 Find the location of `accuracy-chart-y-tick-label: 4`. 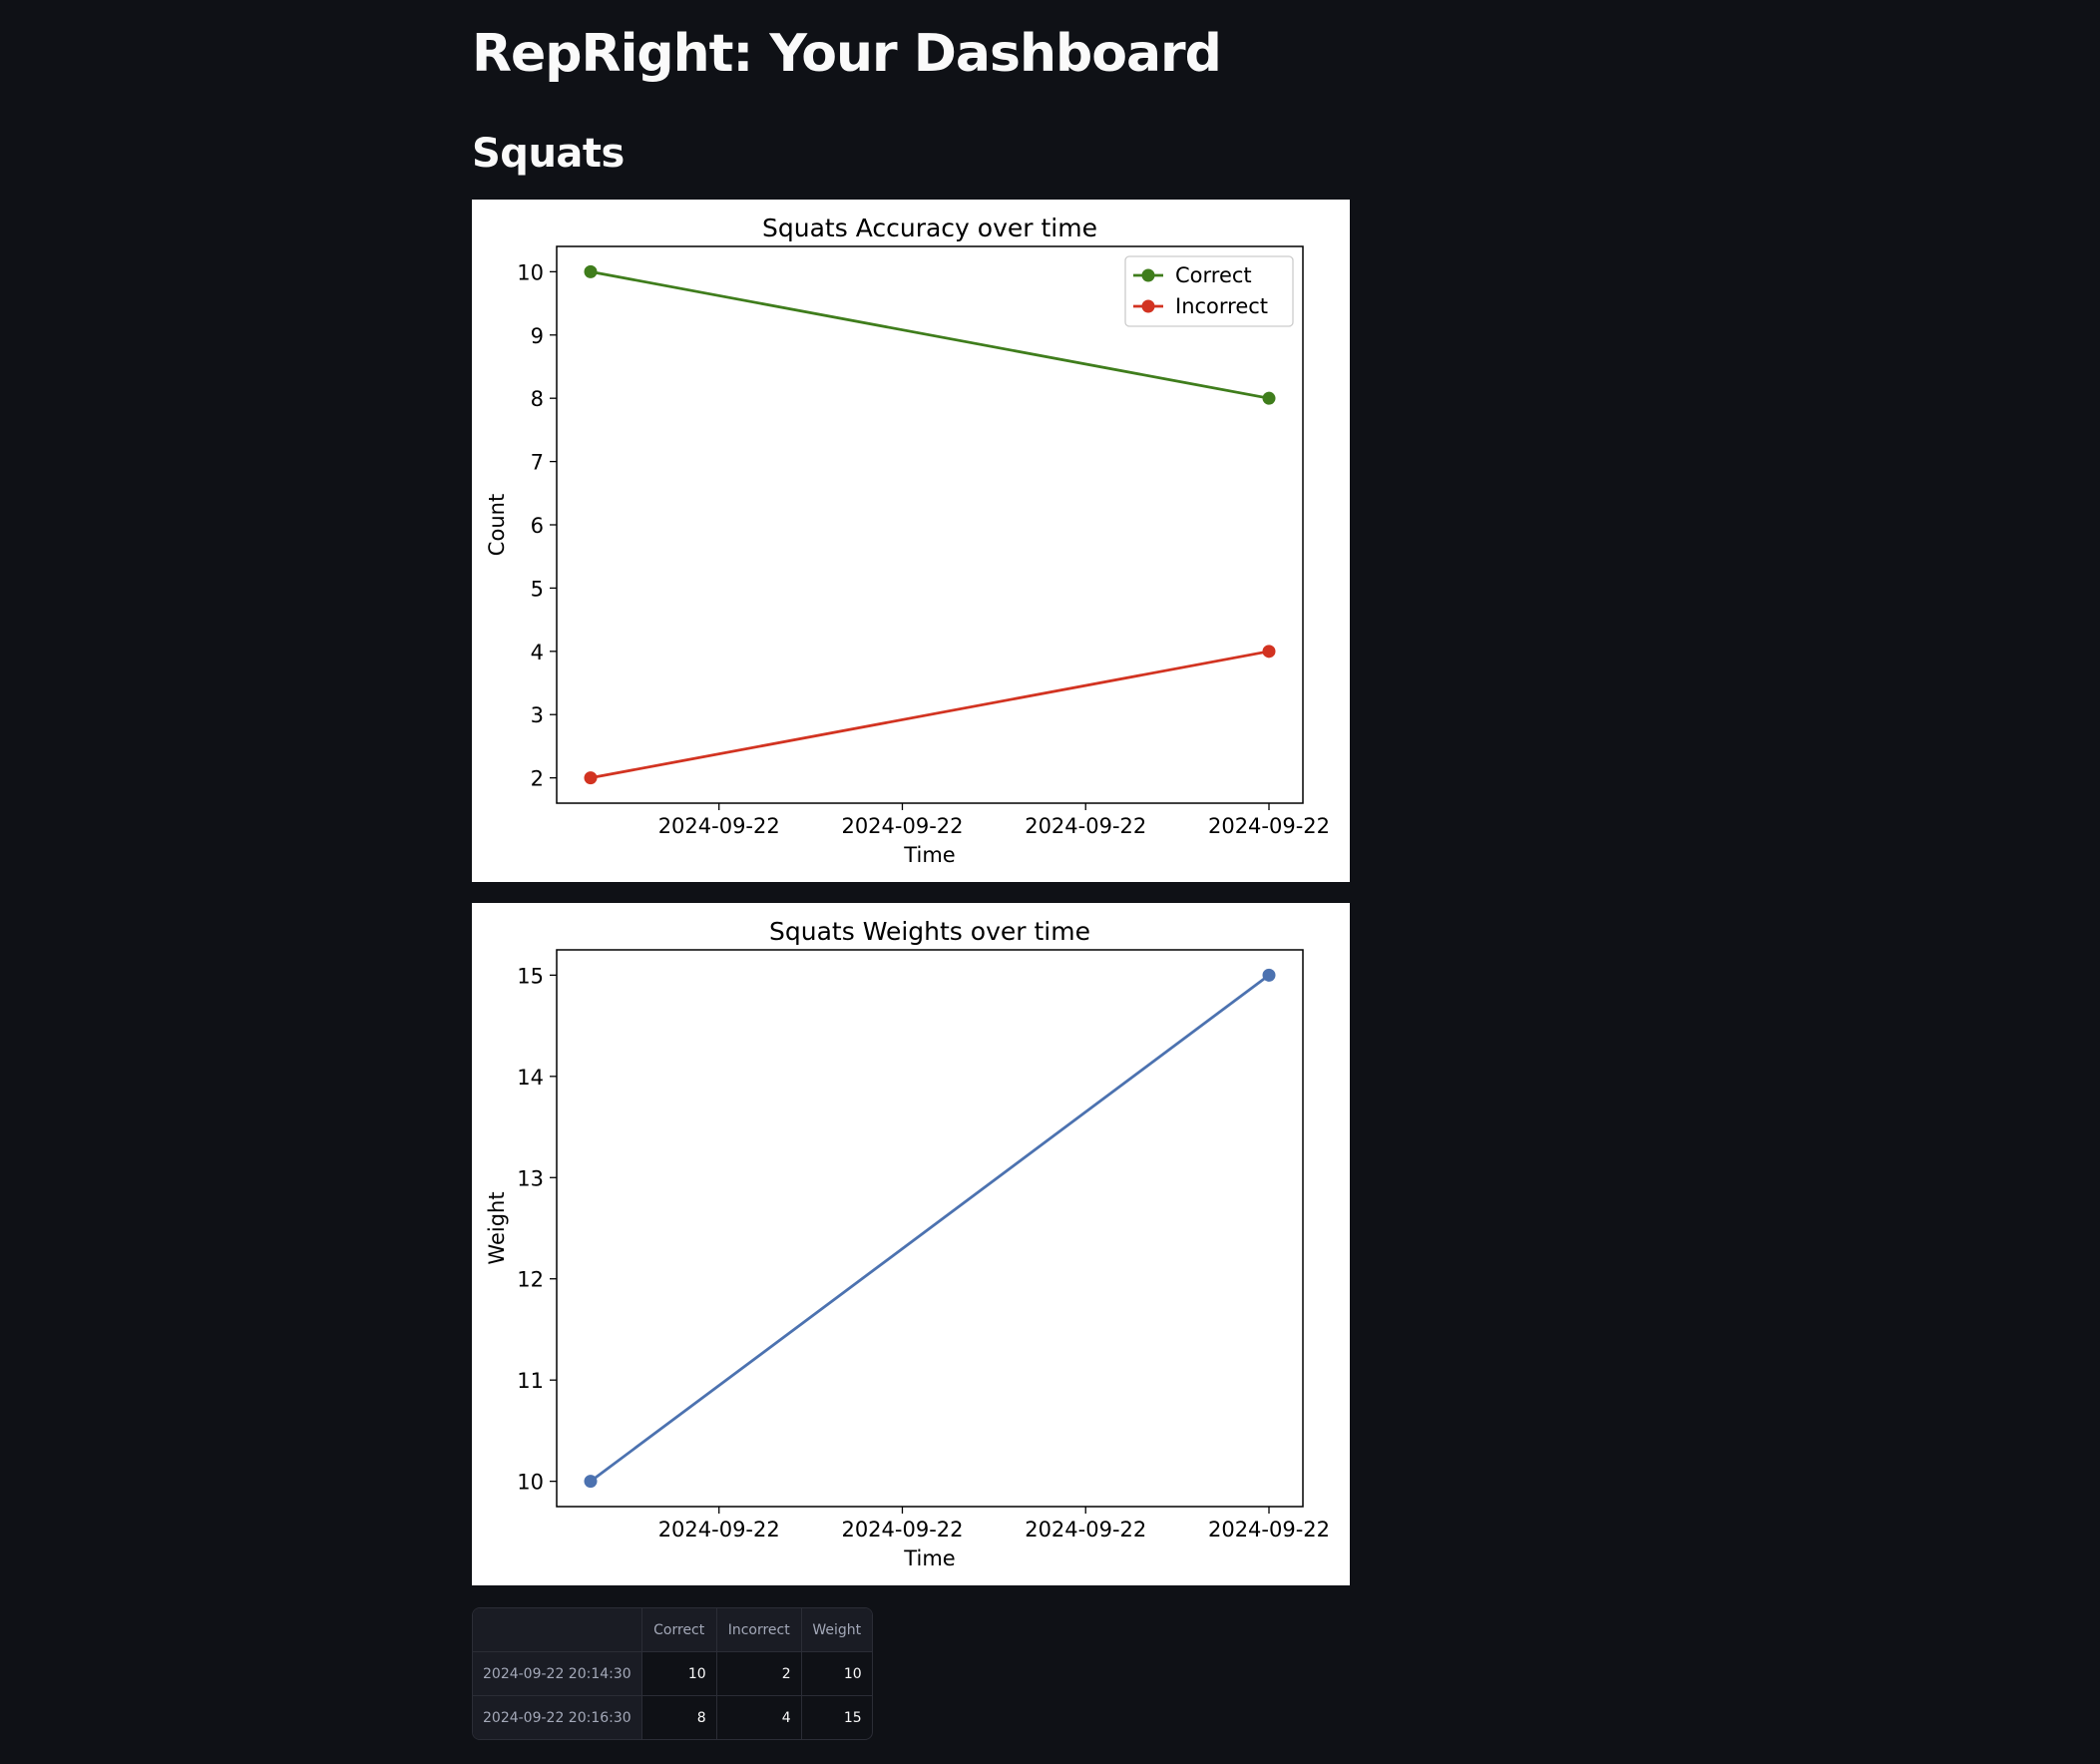

accuracy-chart-y-tick-label: 4 is located at coordinates (537, 652).